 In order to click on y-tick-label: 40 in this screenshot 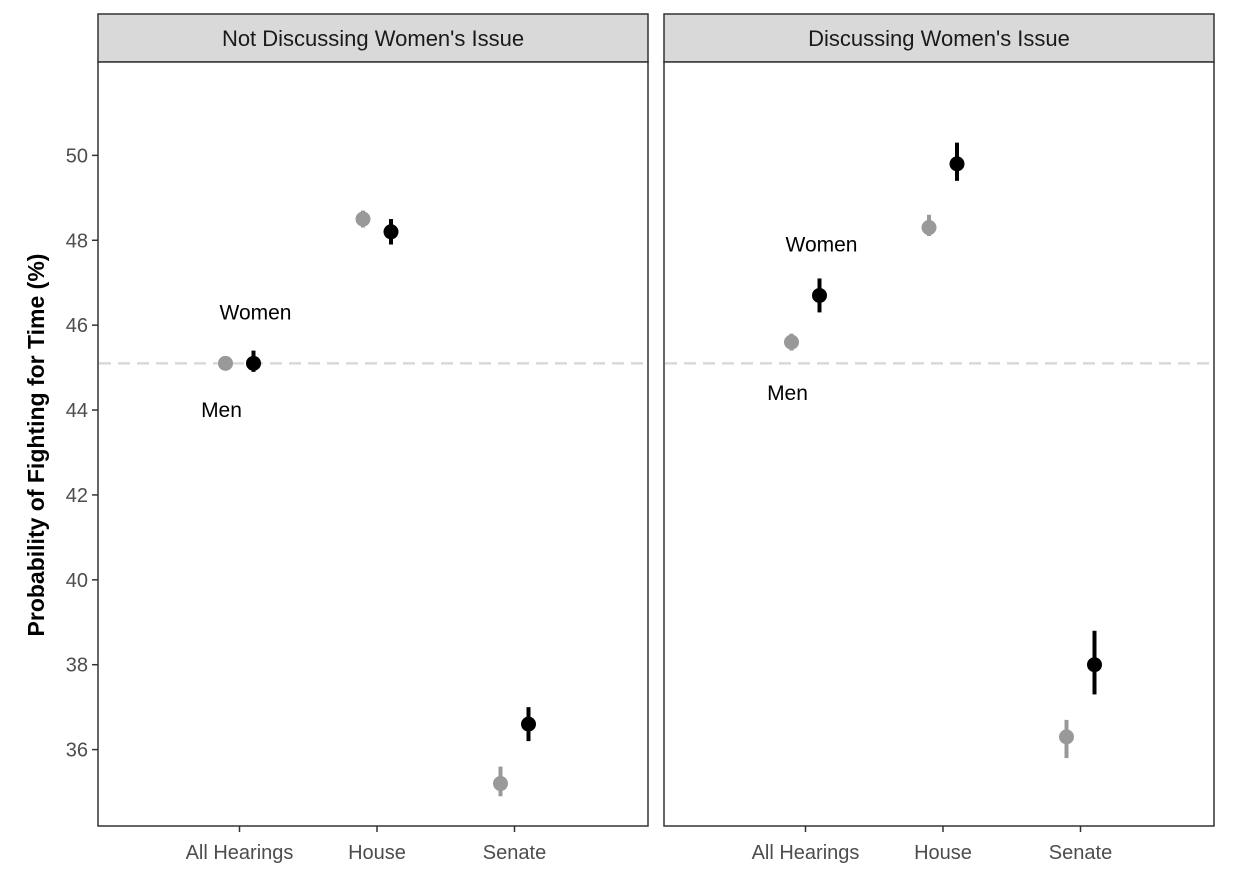, I will do `click(77, 581)`.